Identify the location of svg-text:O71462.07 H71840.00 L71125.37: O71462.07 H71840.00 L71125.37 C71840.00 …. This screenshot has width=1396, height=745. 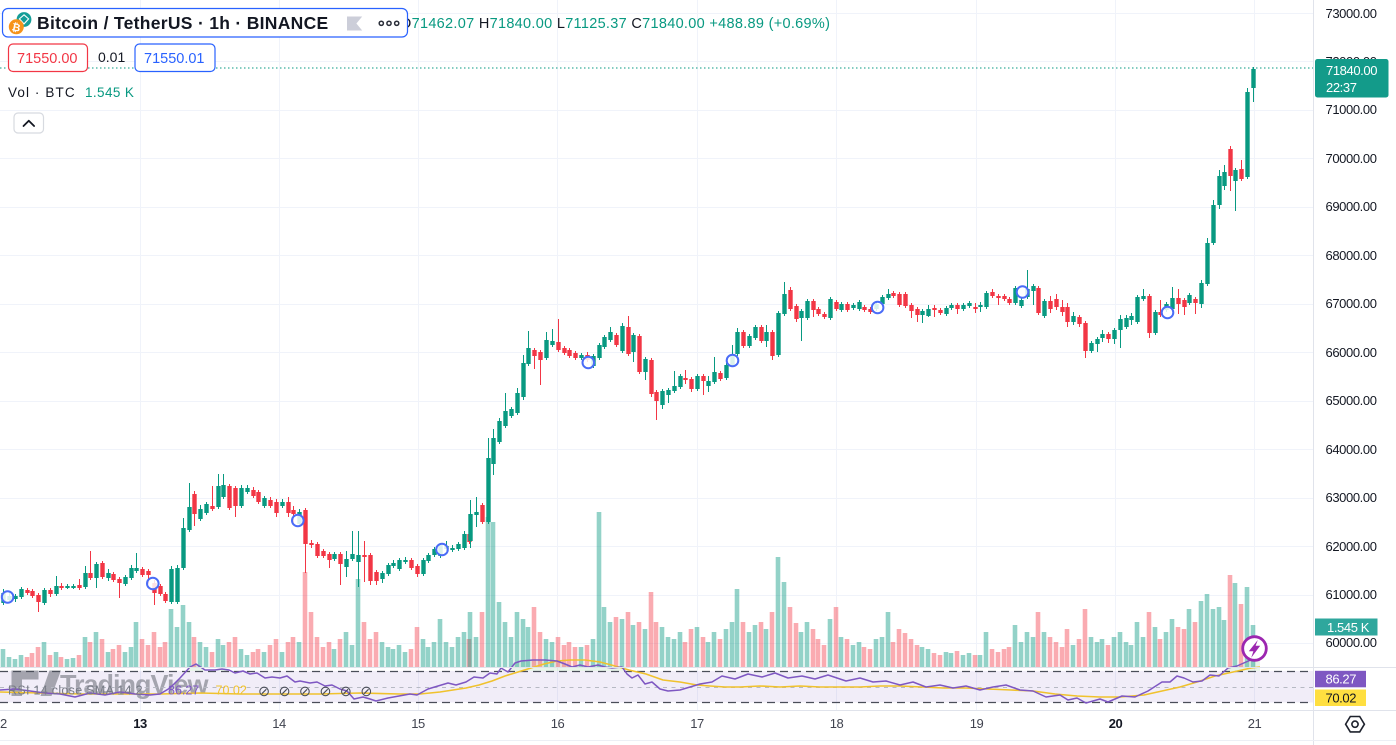
(615, 24).